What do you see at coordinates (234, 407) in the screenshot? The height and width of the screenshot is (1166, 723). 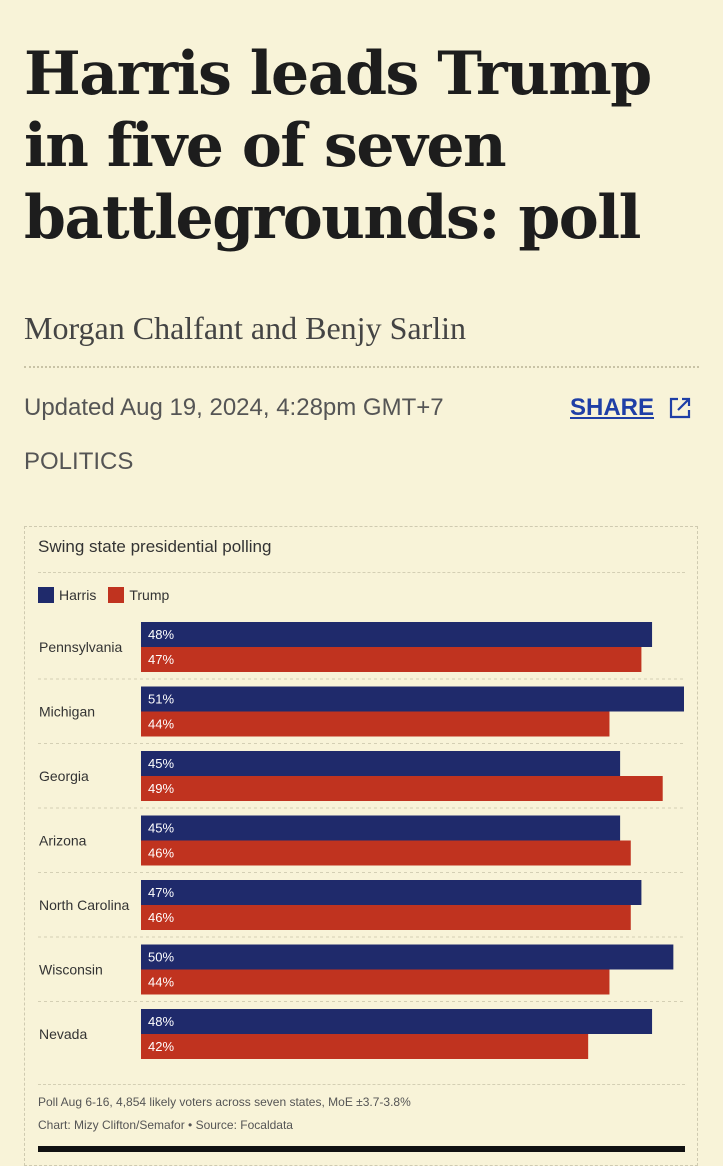 I see `updated-timestamp: Updated Aug 19, 2024, 4:28pm GMT+7` at bounding box center [234, 407].